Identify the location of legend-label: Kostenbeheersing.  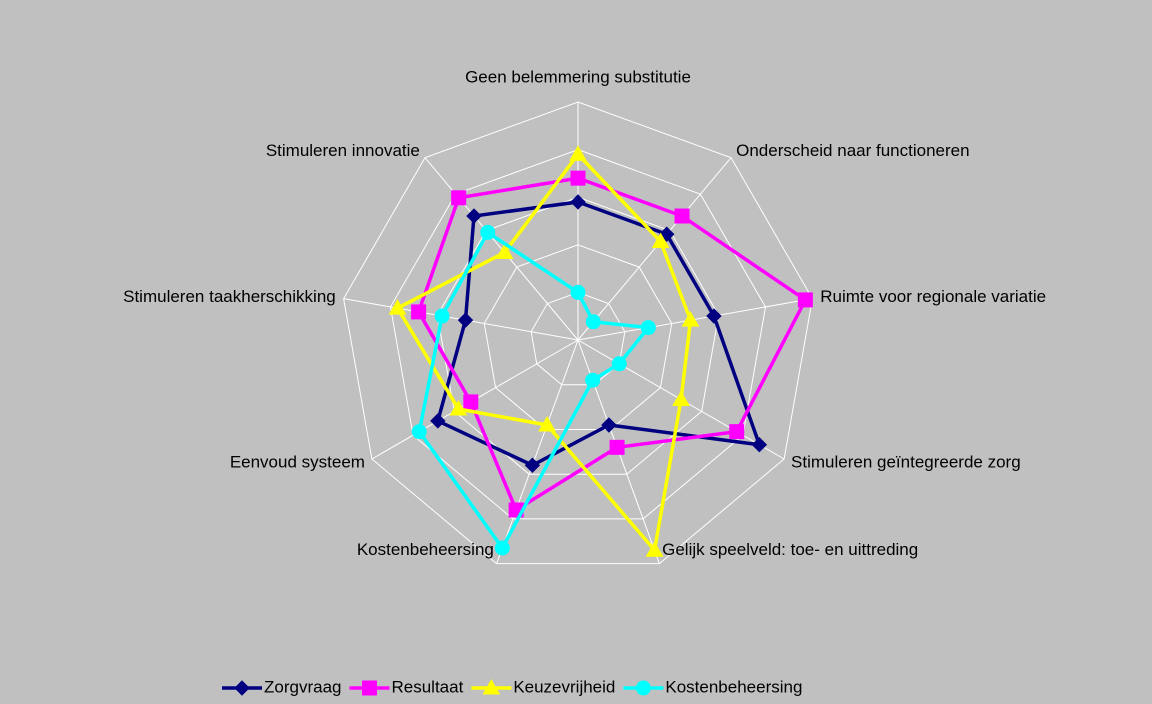
(733, 686).